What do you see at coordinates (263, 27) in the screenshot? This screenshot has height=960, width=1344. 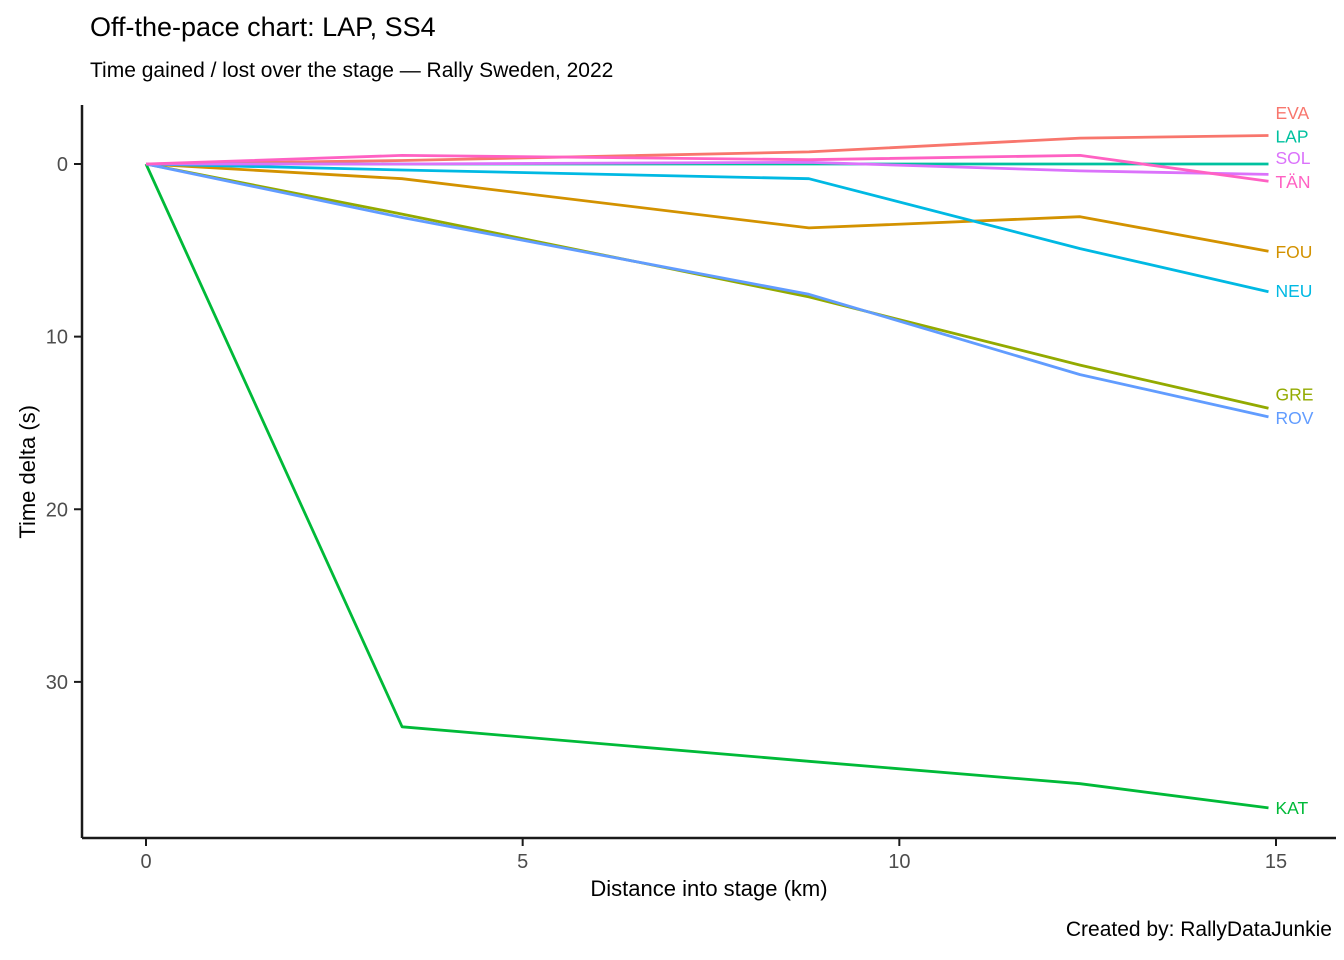 I see `chart-title: Off-the-pace chart: LAP, SS4` at bounding box center [263, 27].